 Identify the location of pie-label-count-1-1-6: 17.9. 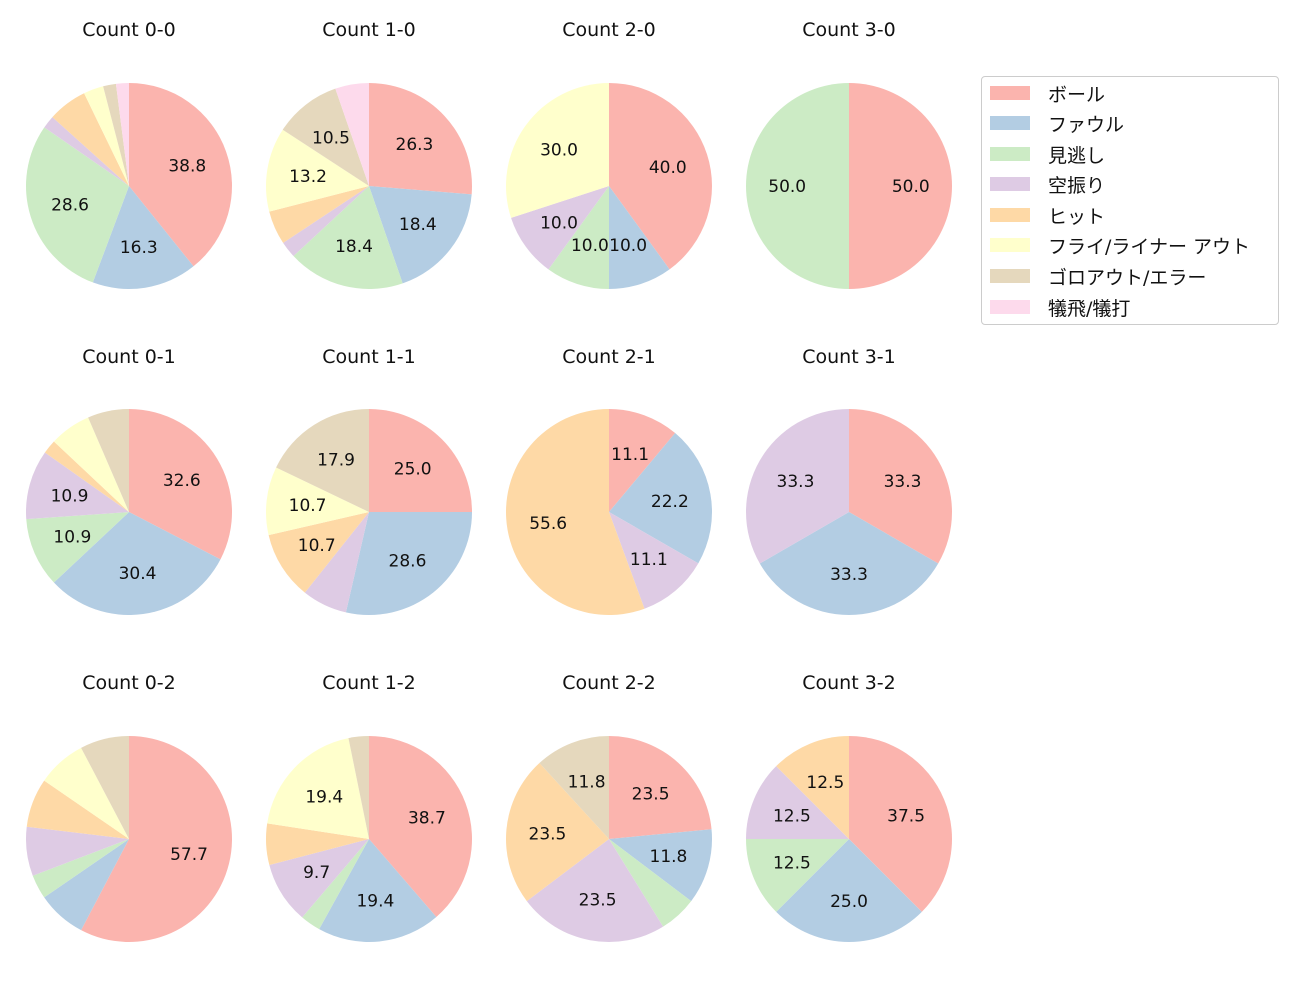
(336, 461).